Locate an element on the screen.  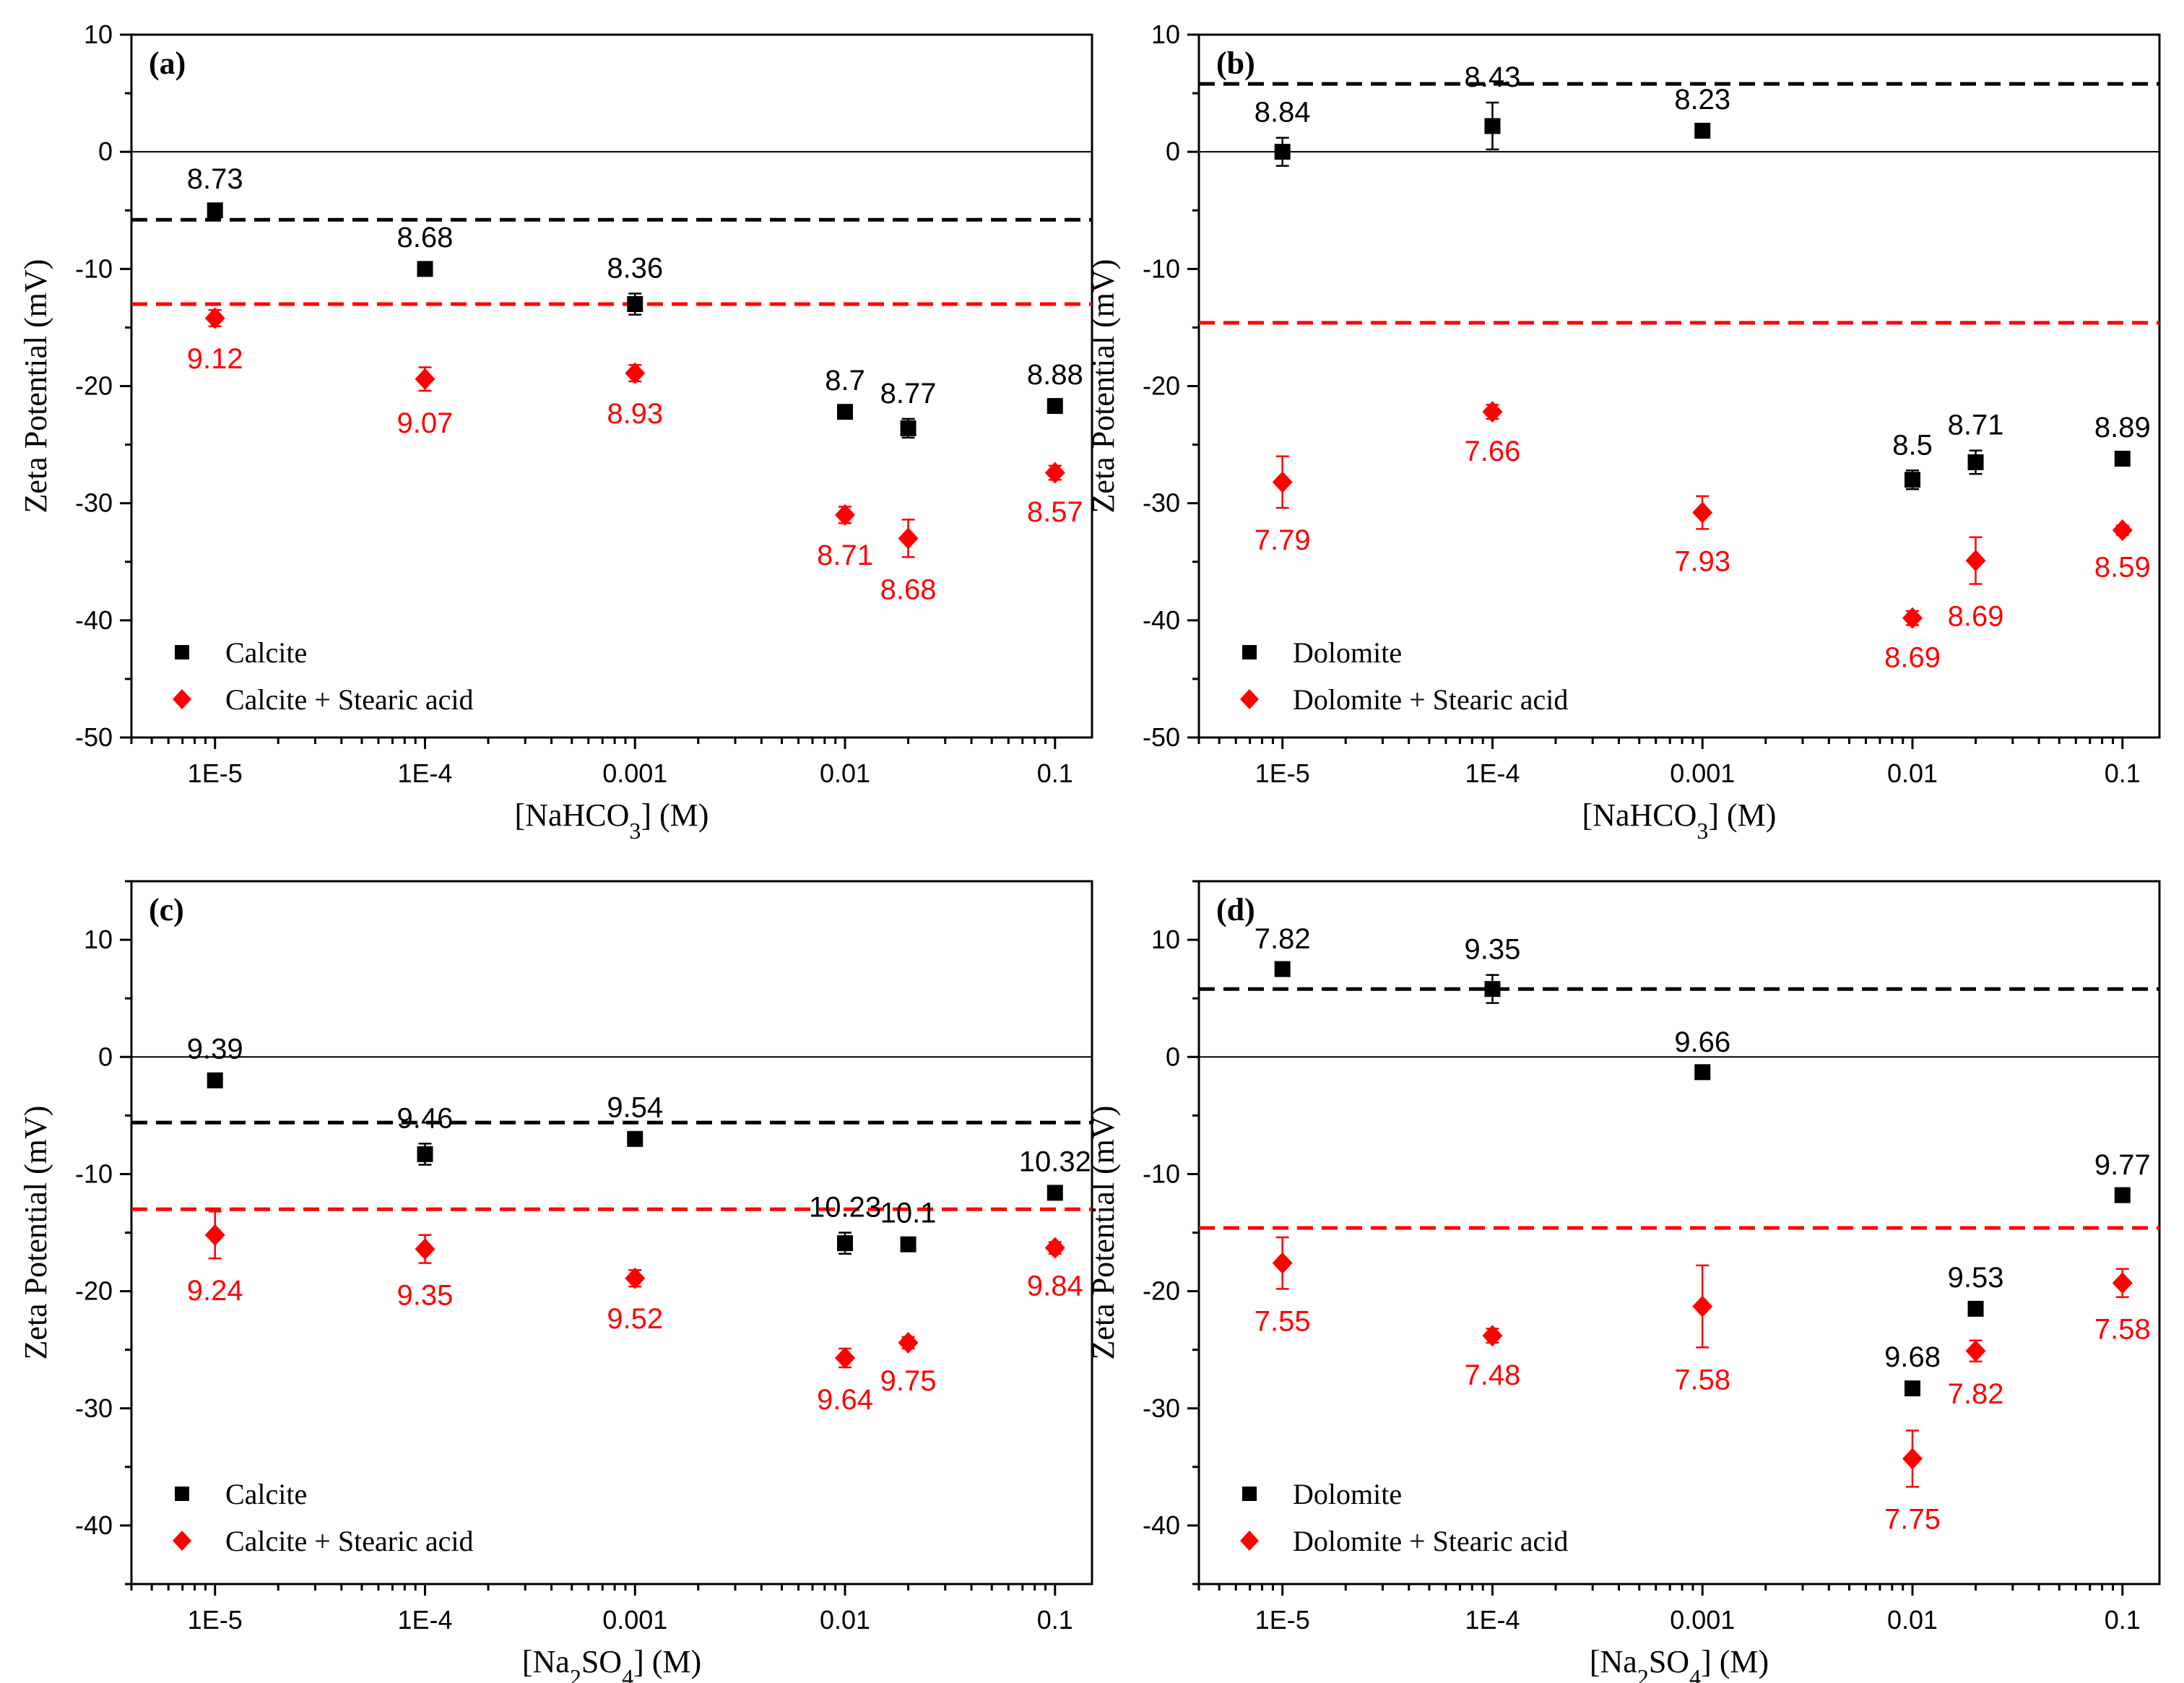
data-label: 8.73 is located at coordinates (215, 179).